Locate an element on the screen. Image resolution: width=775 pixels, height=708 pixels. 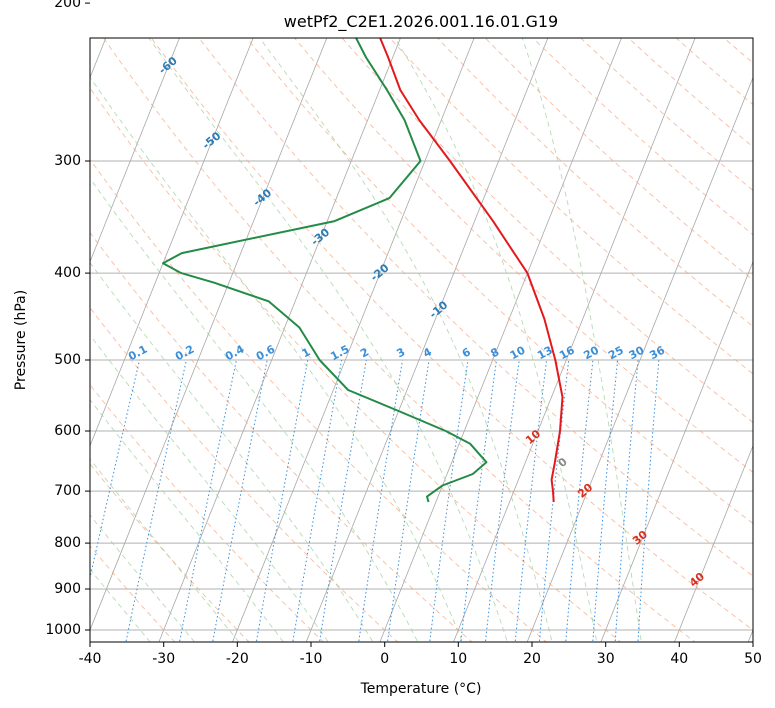
x-tick-label: 20 is located at coordinates (532, 659).